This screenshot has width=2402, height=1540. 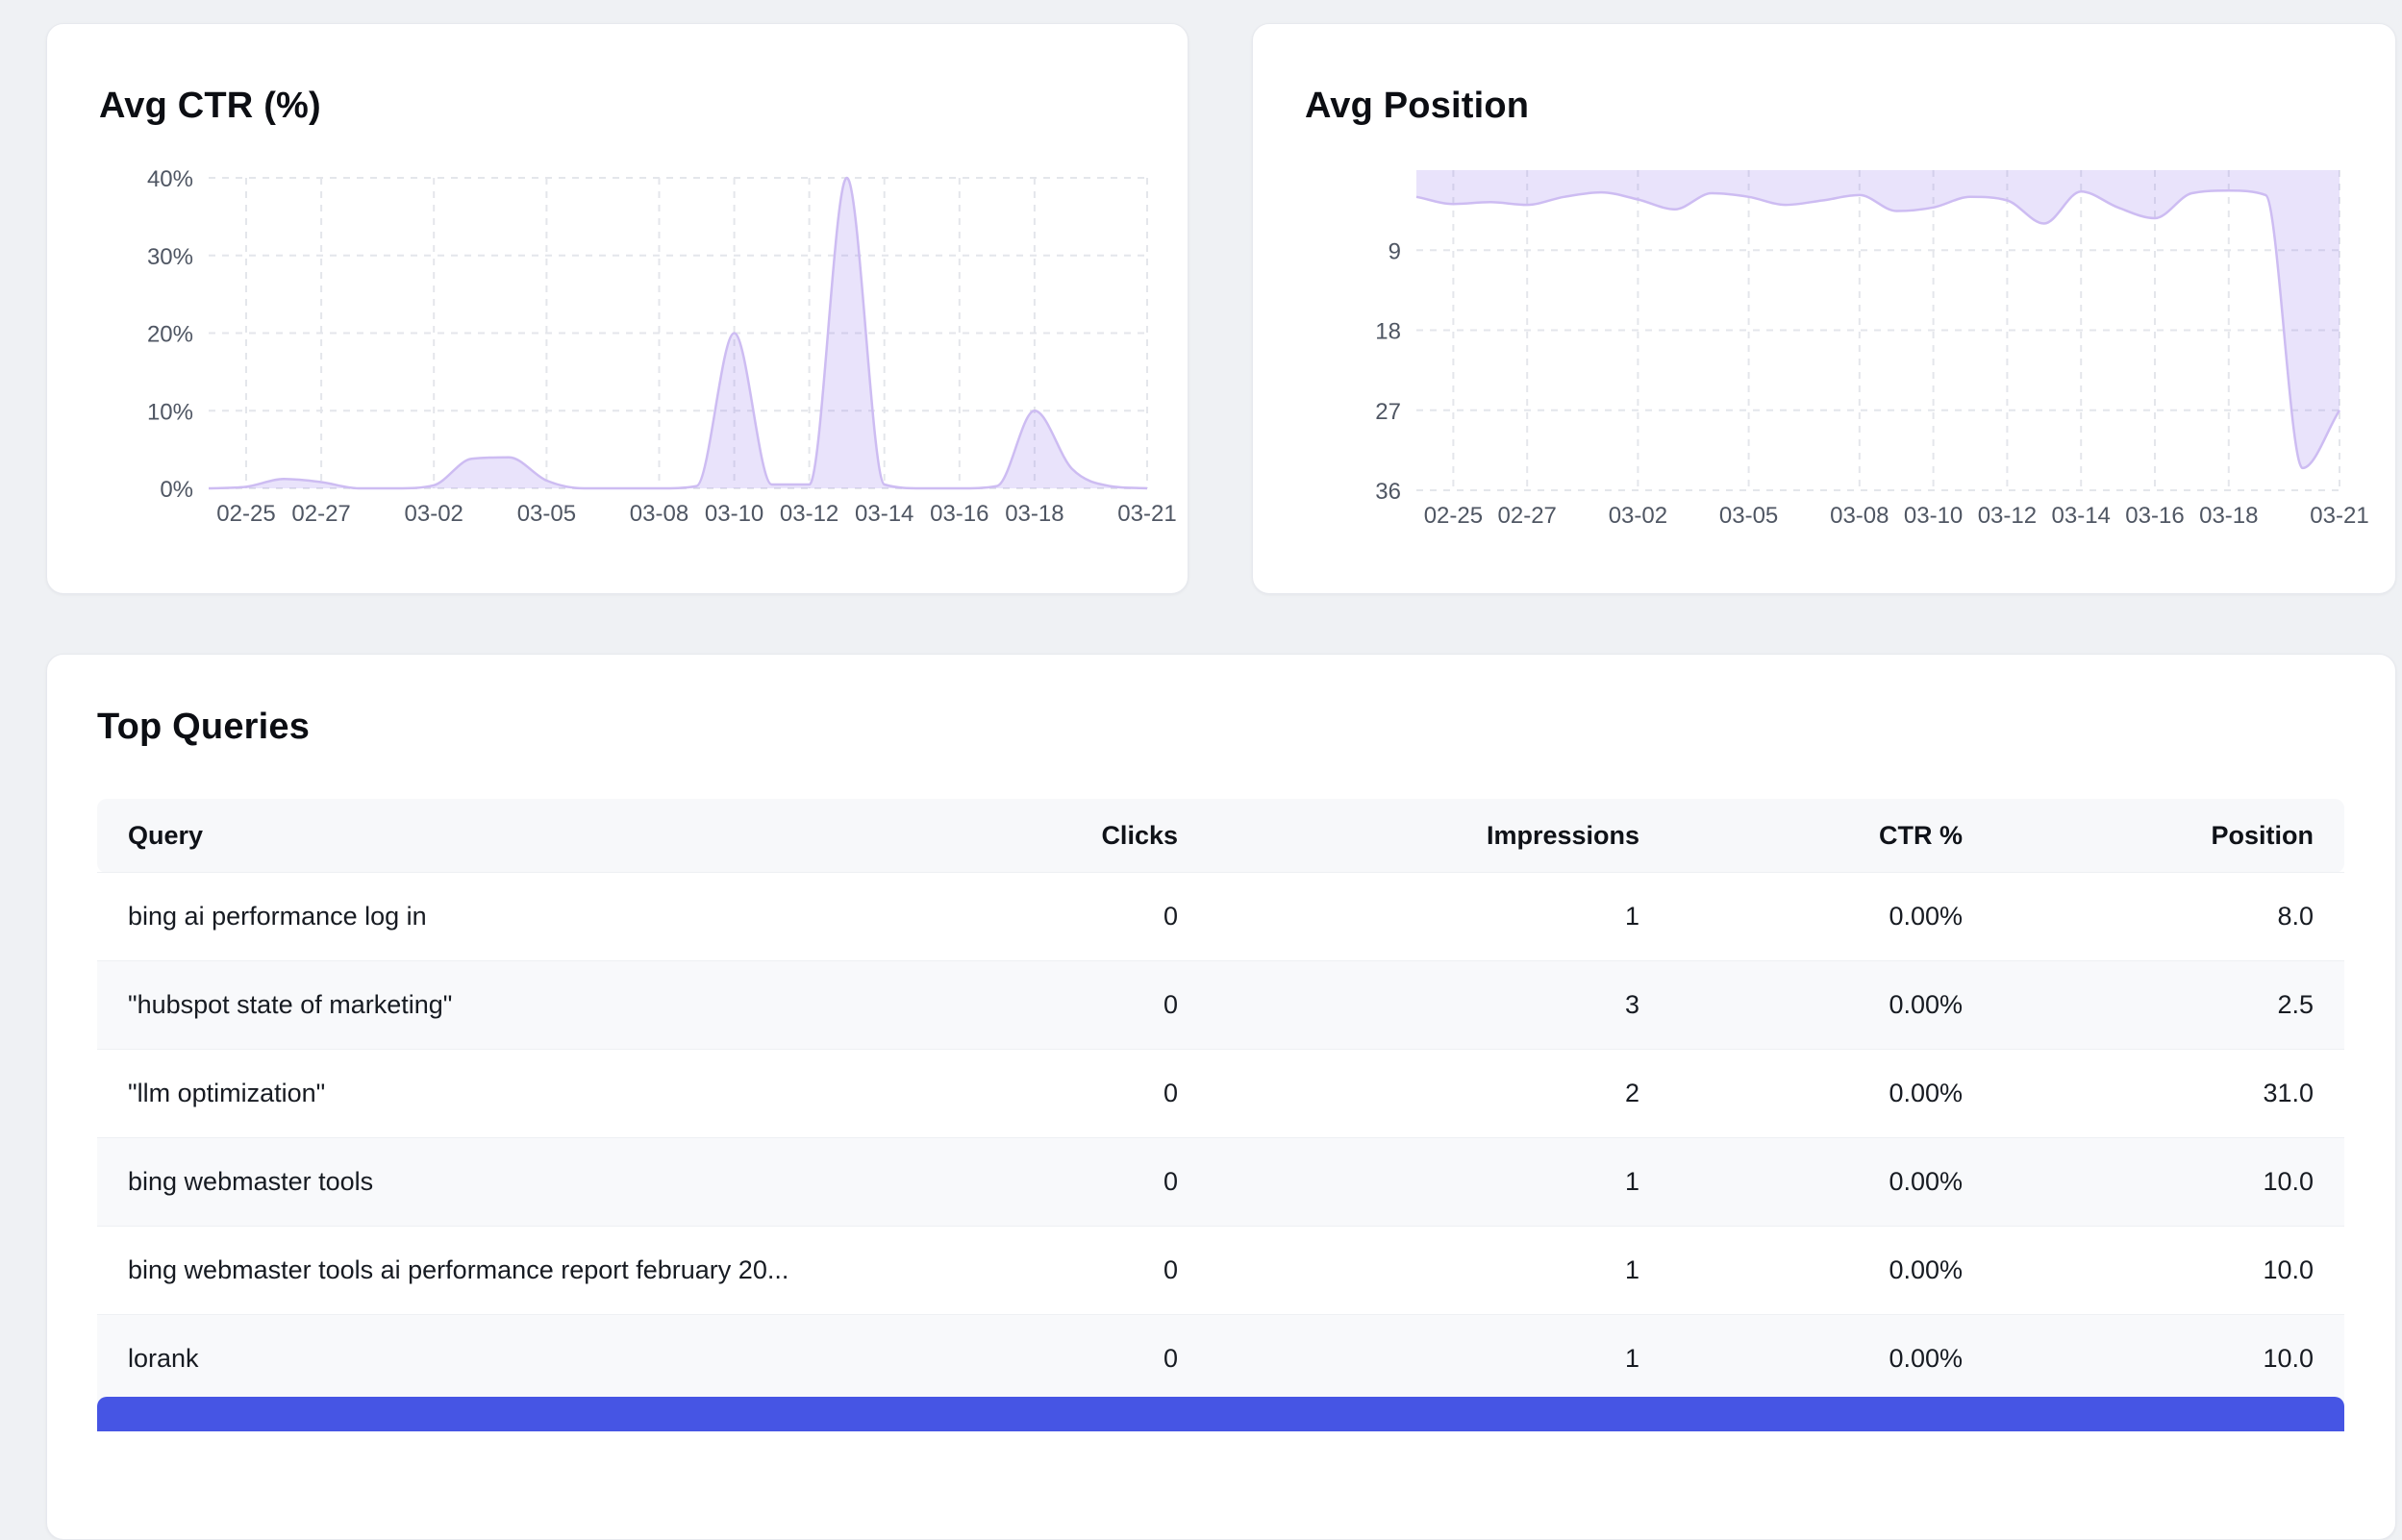 What do you see at coordinates (2153, 916) in the screenshot?
I see `position-cell: 8.0` at bounding box center [2153, 916].